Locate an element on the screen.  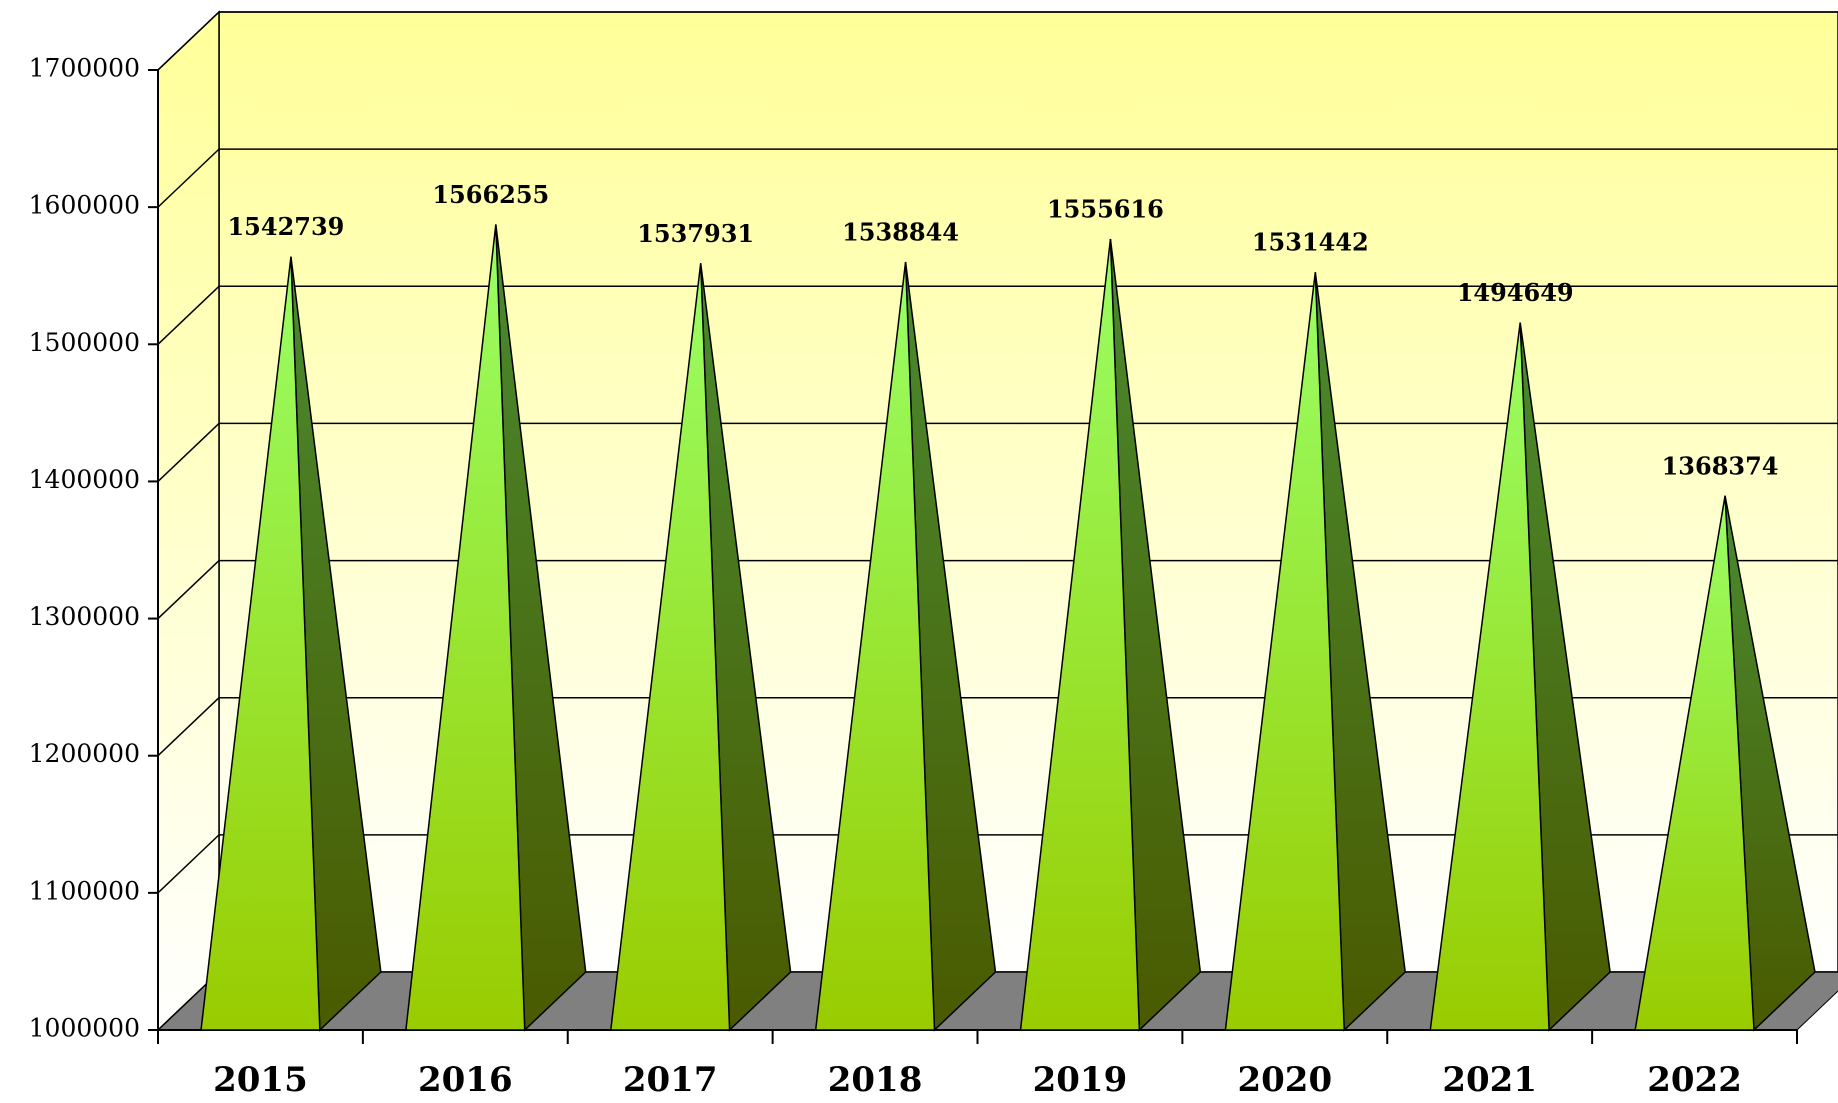
x-tick-label: 2015 is located at coordinates (260, 1080).